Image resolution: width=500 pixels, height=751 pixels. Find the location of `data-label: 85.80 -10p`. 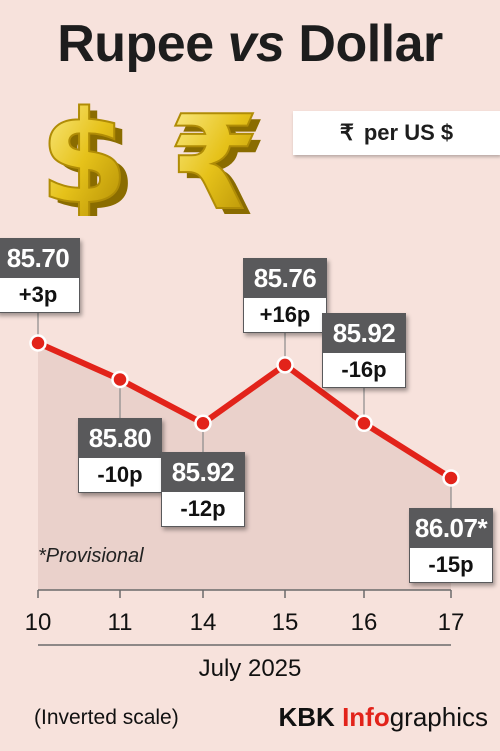

data-label: 85.80 -10p is located at coordinates (120, 455).